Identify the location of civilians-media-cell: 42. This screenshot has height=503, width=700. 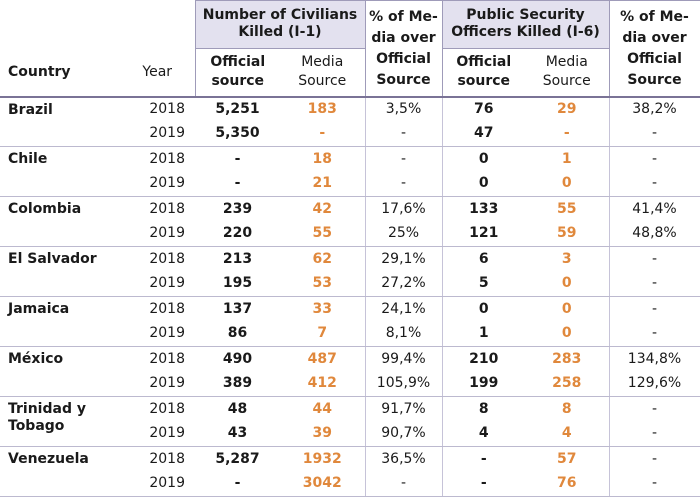
(322, 208).